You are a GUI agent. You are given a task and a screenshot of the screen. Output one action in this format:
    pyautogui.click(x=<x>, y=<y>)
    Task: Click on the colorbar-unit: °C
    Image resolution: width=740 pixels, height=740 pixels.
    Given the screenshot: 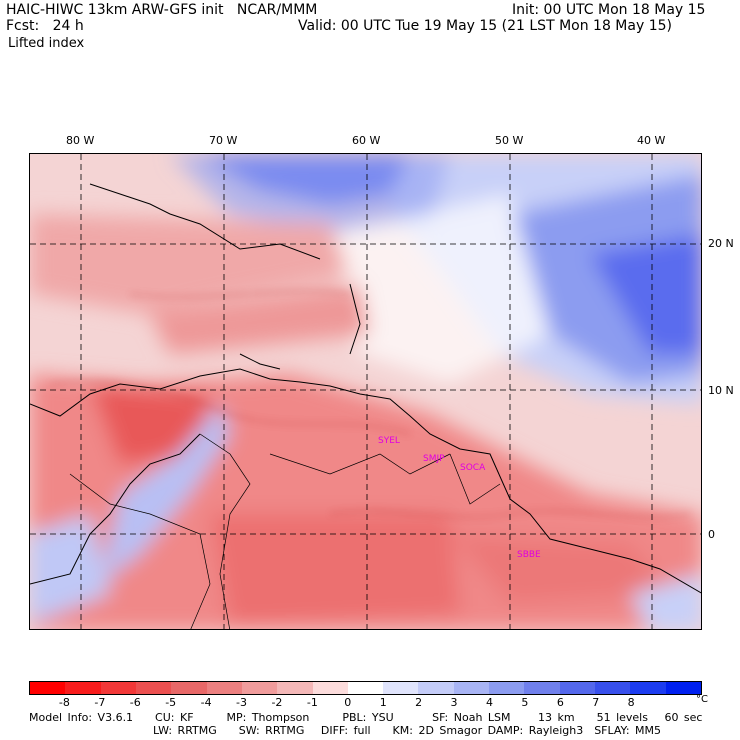 What is the action you would take?
    pyautogui.click(x=702, y=699)
    